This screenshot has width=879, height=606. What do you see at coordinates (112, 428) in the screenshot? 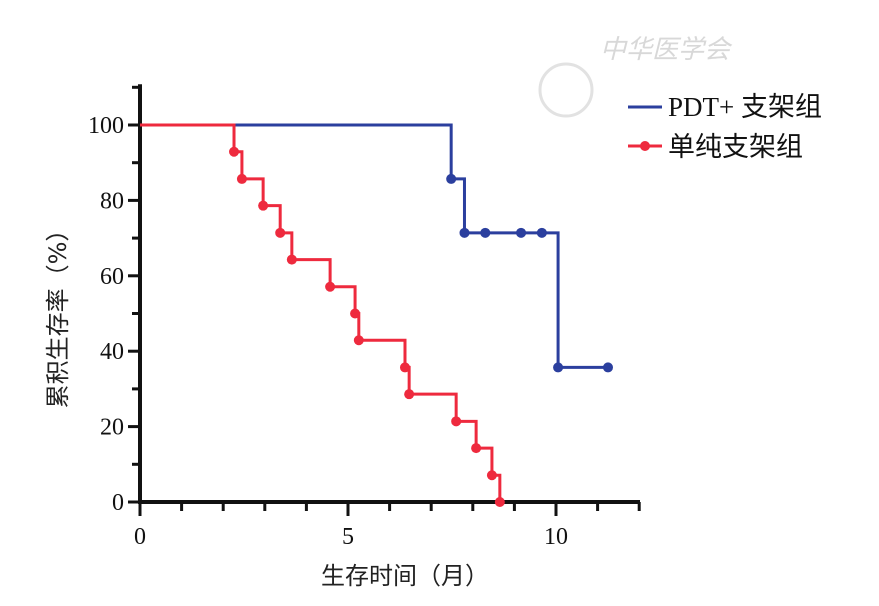
I see `y-tick-label: 20` at bounding box center [112, 428].